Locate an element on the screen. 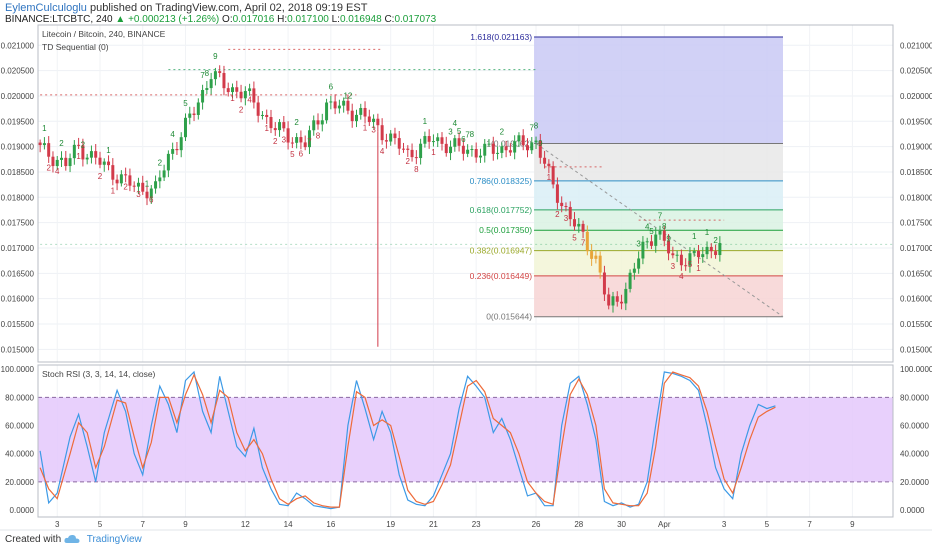  price-tick-label: 0.021000 is located at coordinates (916, 45).